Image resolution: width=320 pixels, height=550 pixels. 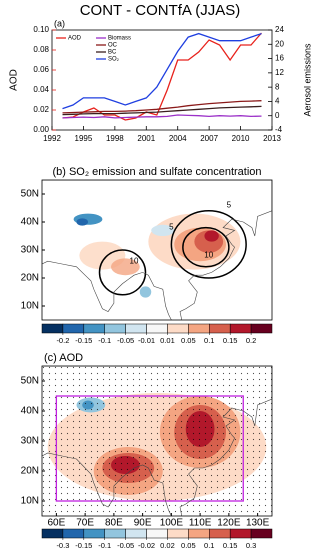 I want to click on region-box, so click(x=149, y=448).